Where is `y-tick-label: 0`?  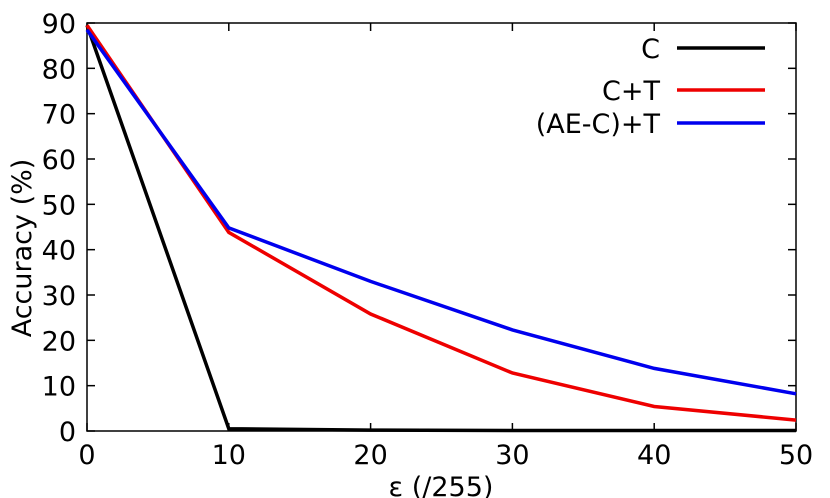 y-tick-label: 0 is located at coordinates (67, 432).